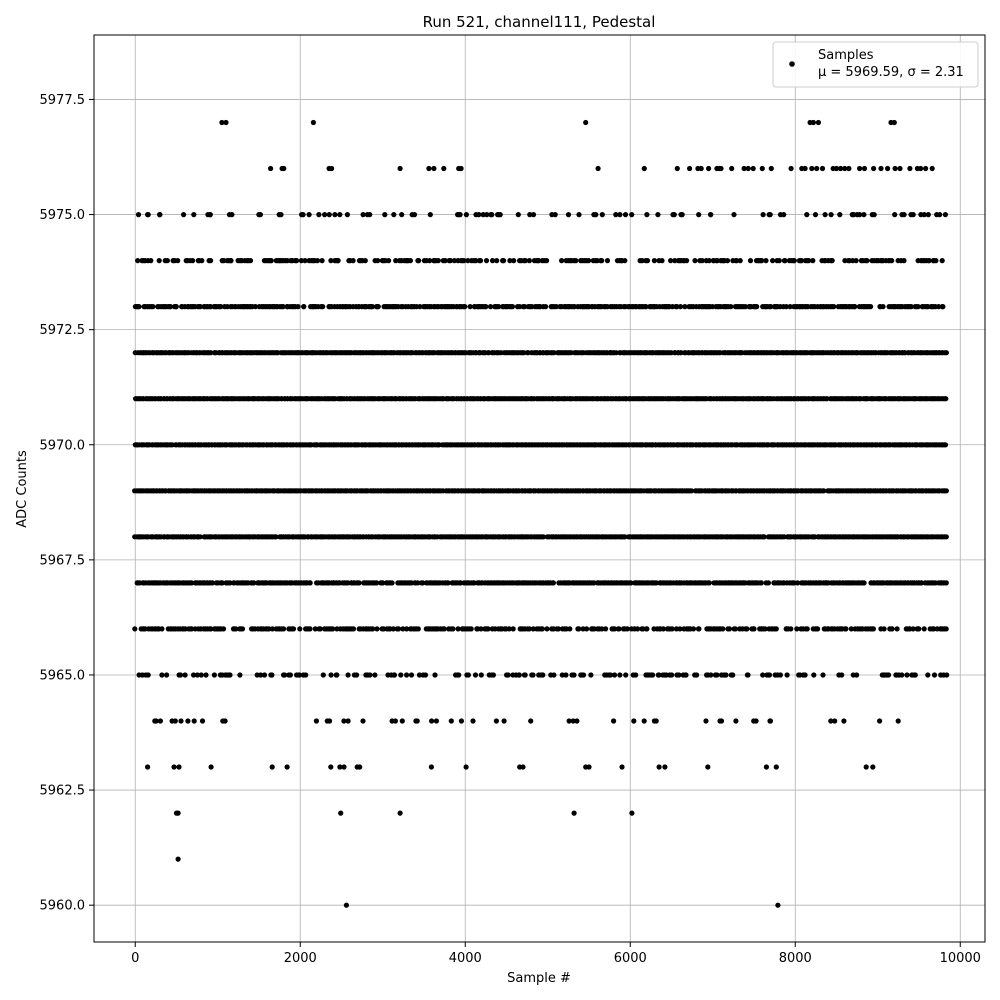  What do you see at coordinates (300, 958) in the screenshot?
I see `x-tick-label: 2000` at bounding box center [300, 958].